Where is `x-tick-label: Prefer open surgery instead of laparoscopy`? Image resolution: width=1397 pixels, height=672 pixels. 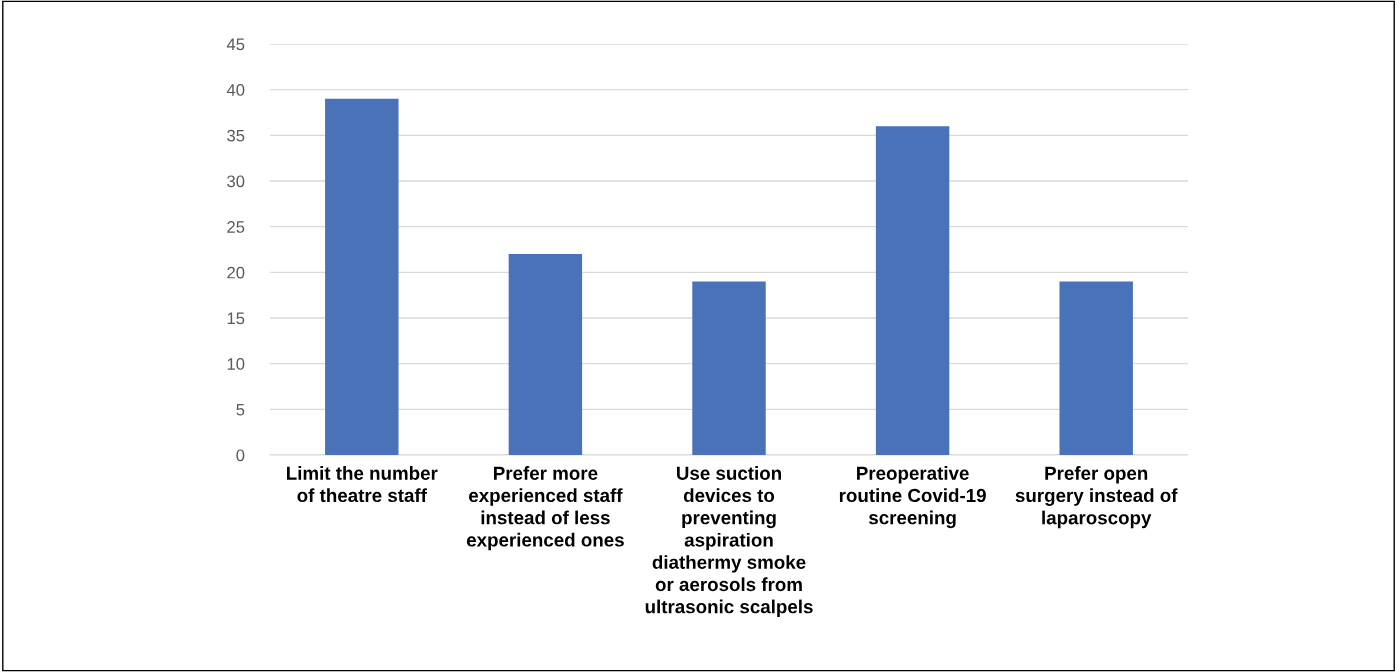 x-tick-label: Prefer open surgery instead of laparoscopy is located at coordinates (1096, 497).